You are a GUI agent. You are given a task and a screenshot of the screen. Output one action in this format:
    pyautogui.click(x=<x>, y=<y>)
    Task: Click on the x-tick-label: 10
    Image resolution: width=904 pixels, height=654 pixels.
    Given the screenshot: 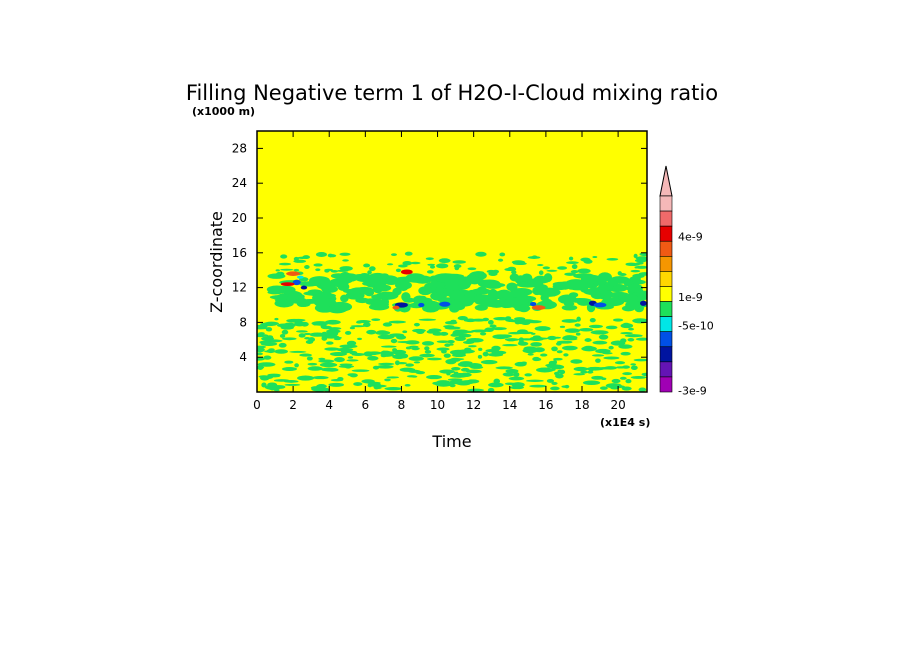 What is the action you would take?
    pyautogui.click(x=437, y=405)
    